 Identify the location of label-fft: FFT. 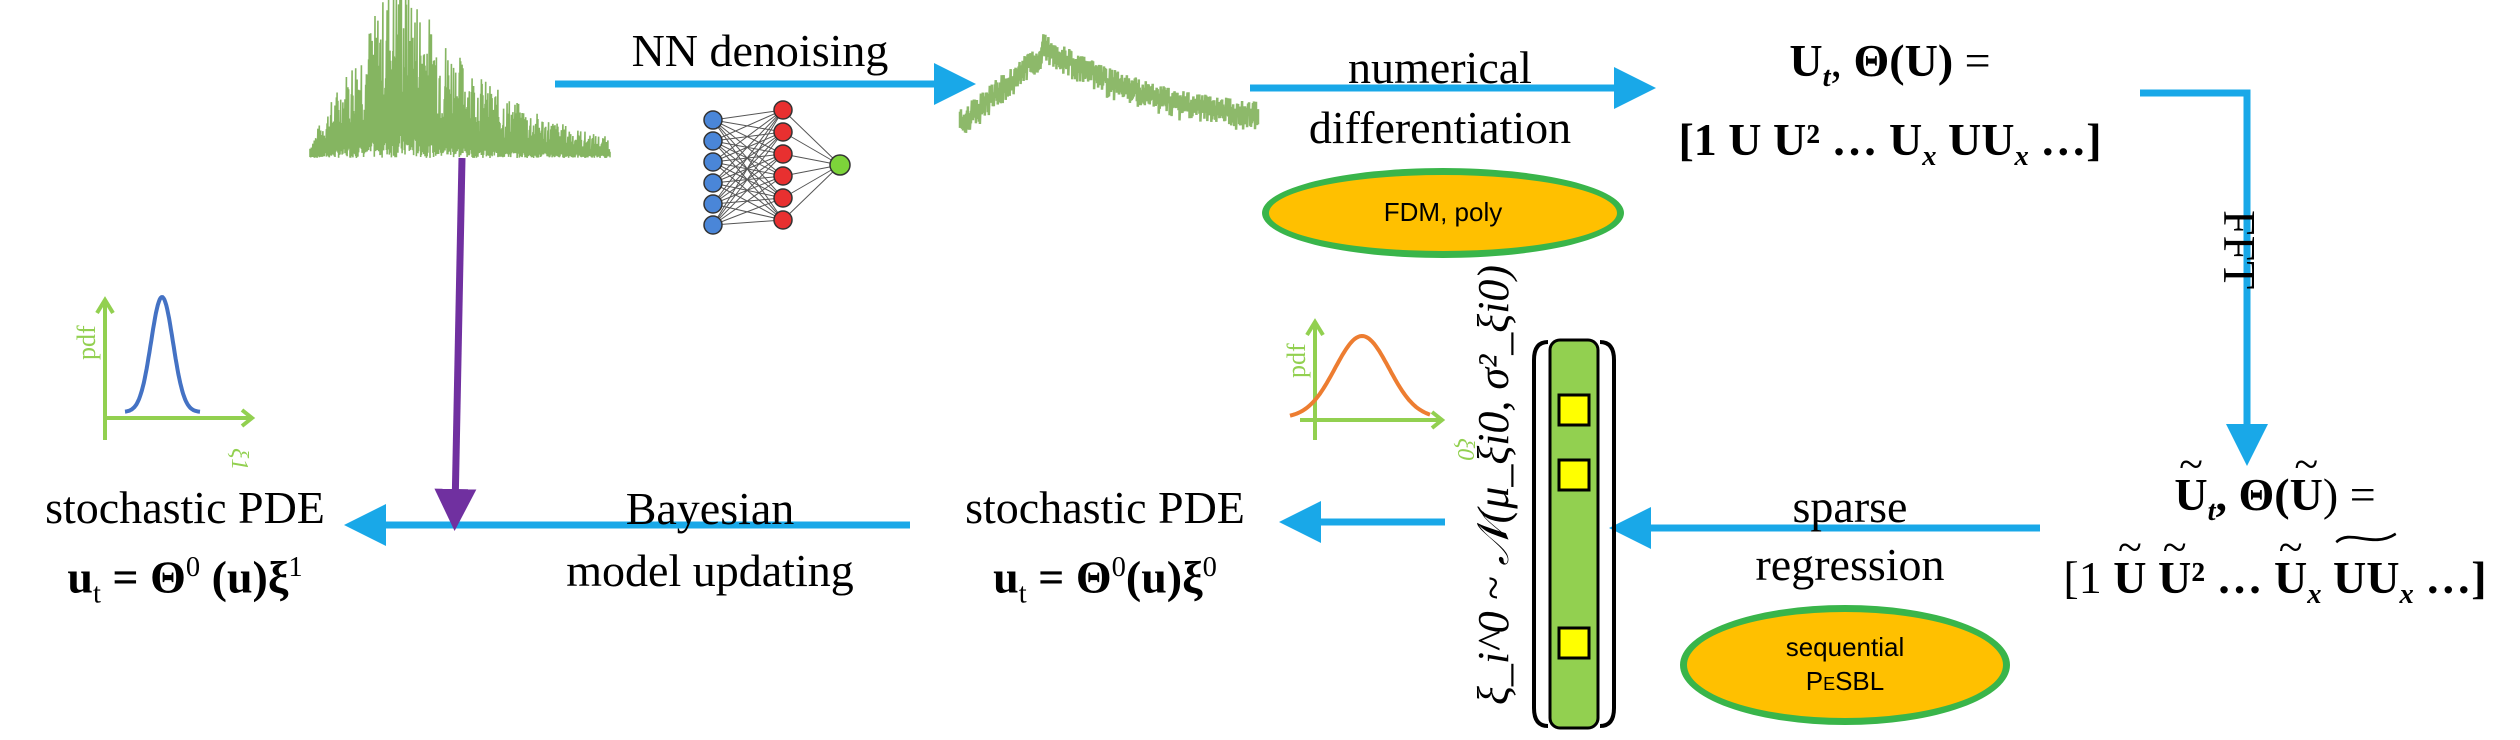
(2239, 250).